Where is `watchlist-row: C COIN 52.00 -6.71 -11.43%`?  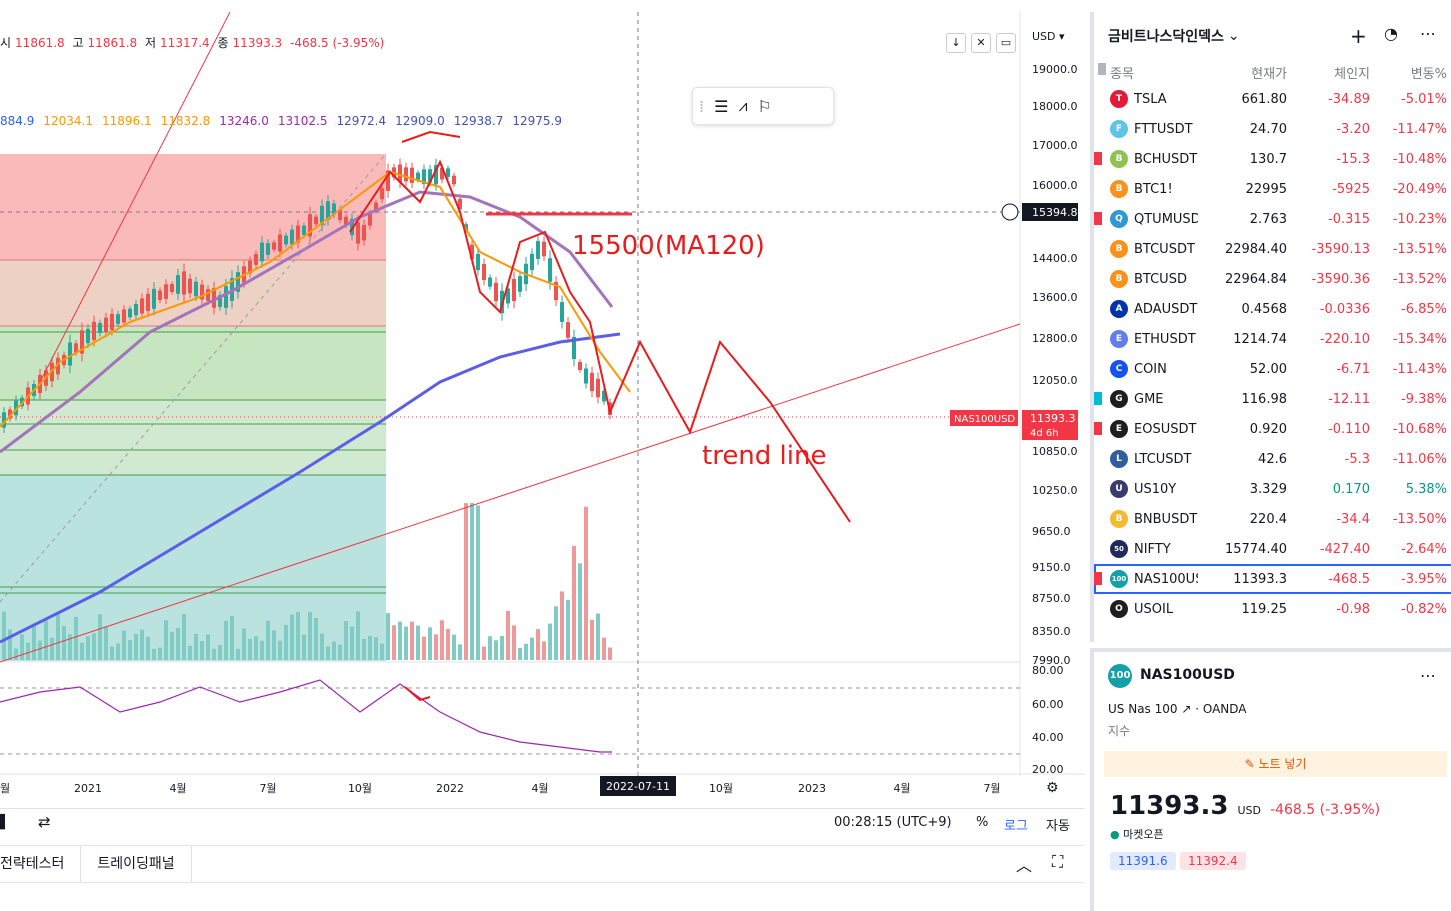 watchlist-row: C COIN 52.00 -6.71 -11.43% is located at coordinates (1272, 369).